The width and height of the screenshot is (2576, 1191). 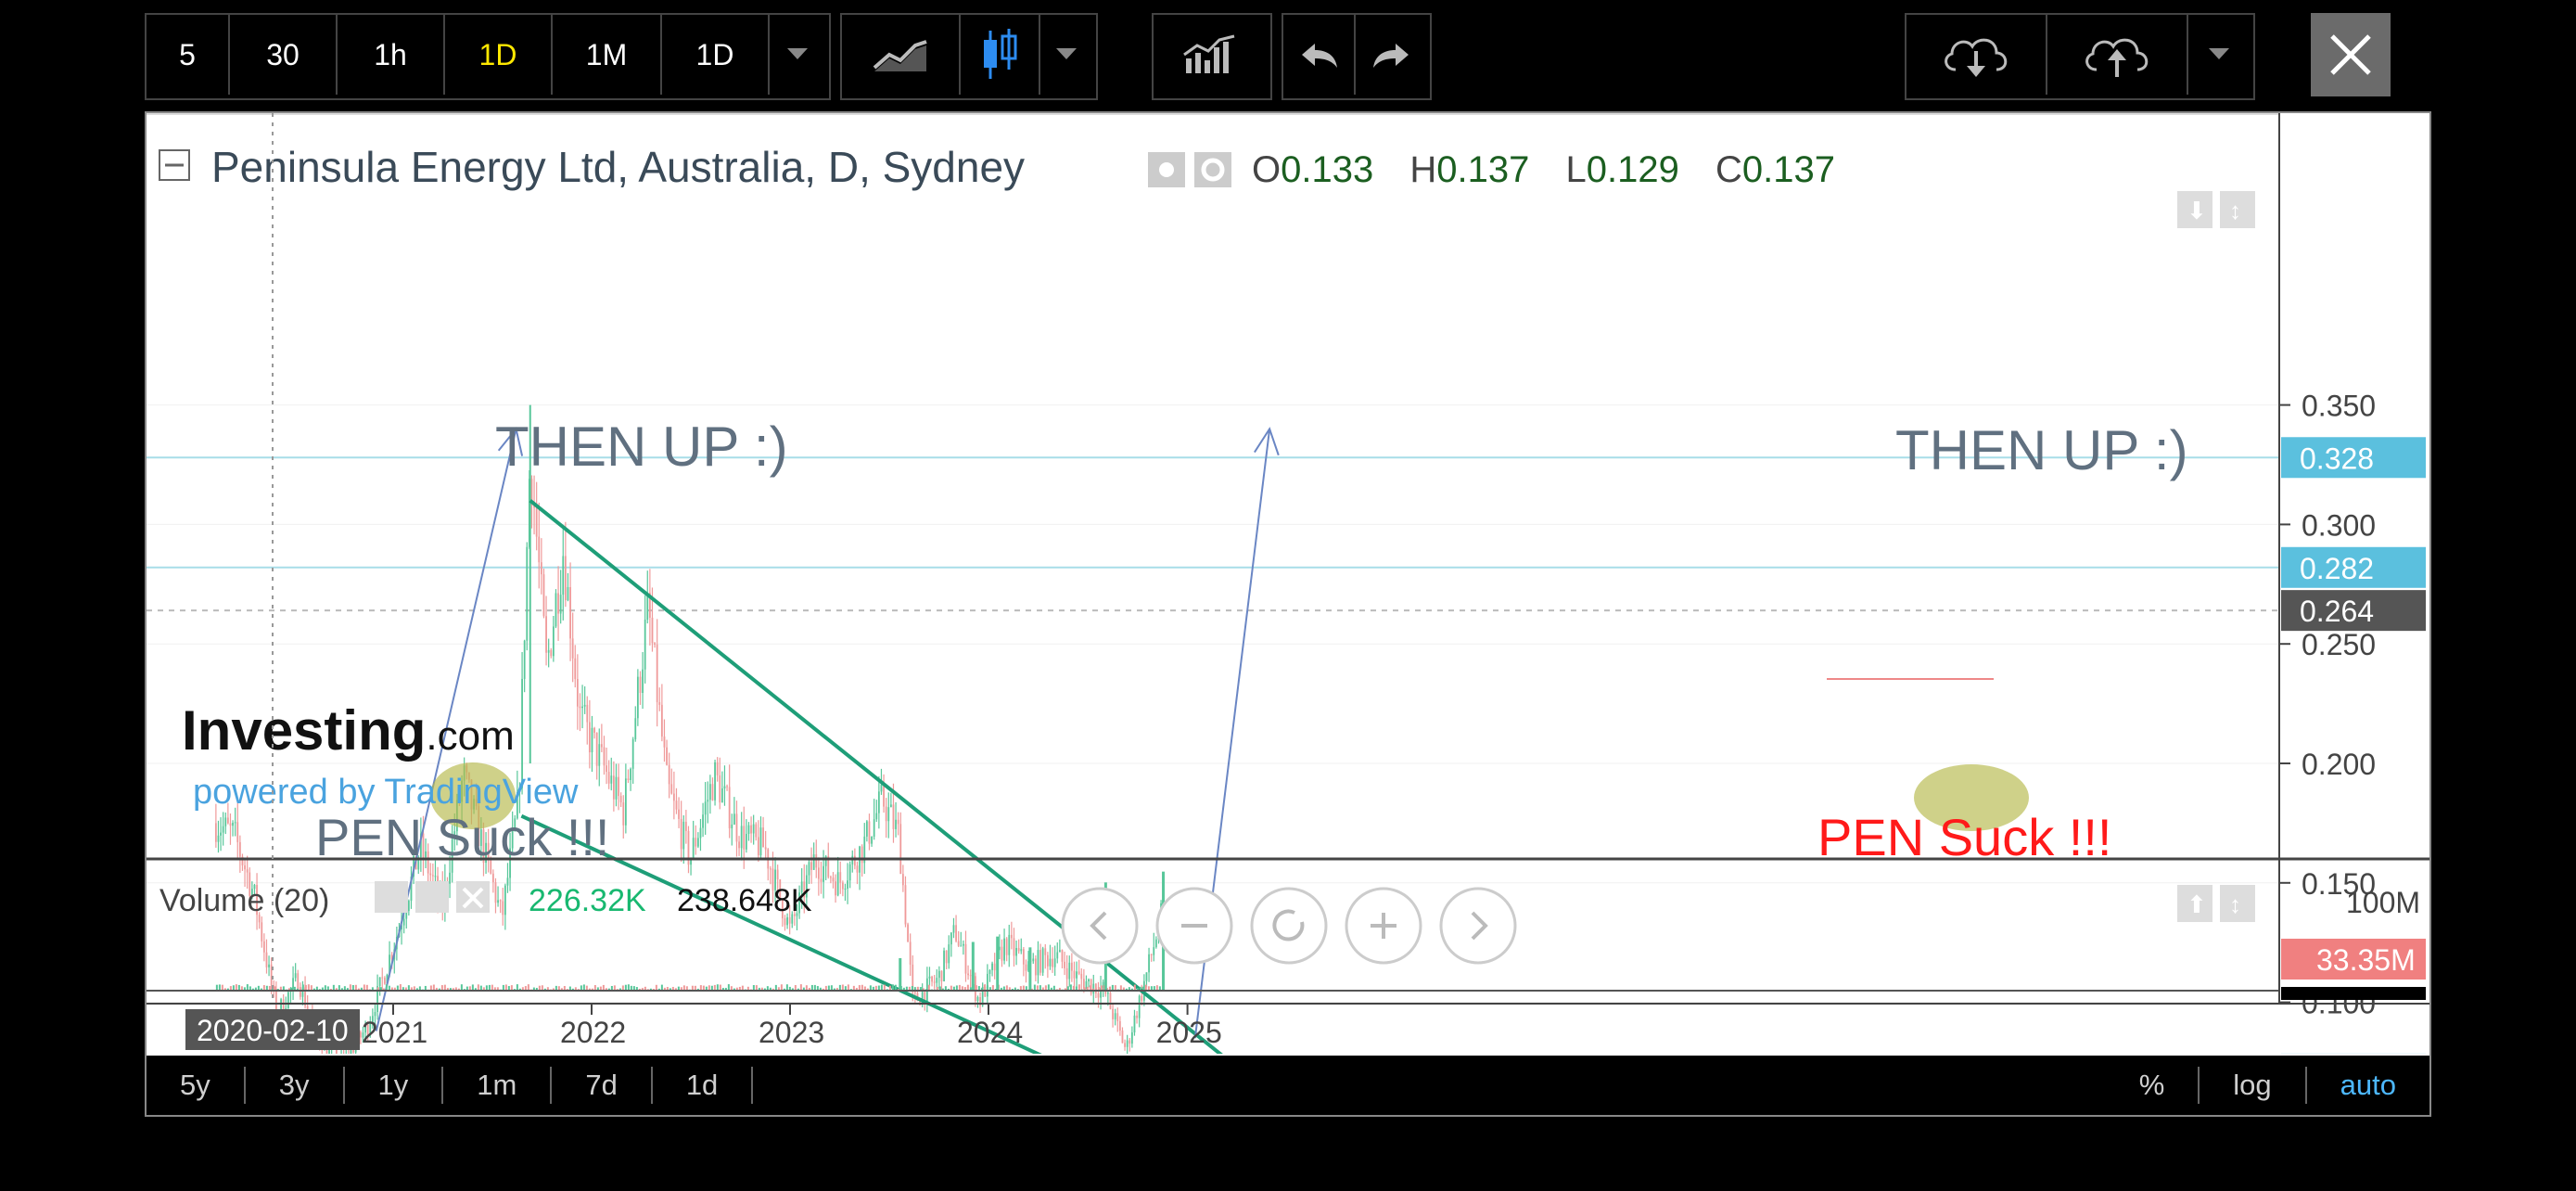 What do you see at coordinates (284, 55) in the screenshot?
I see `interval-30-button: 30` at bounding box center [284, 55].